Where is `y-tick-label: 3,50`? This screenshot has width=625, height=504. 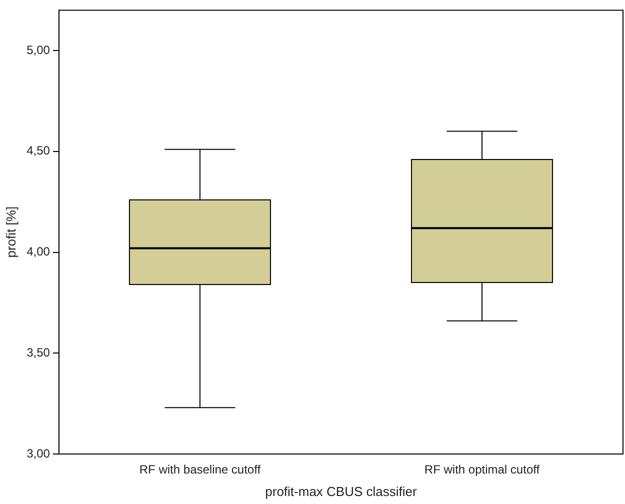
y-tick-label: 3,50 is located at coordinates (38, 352).